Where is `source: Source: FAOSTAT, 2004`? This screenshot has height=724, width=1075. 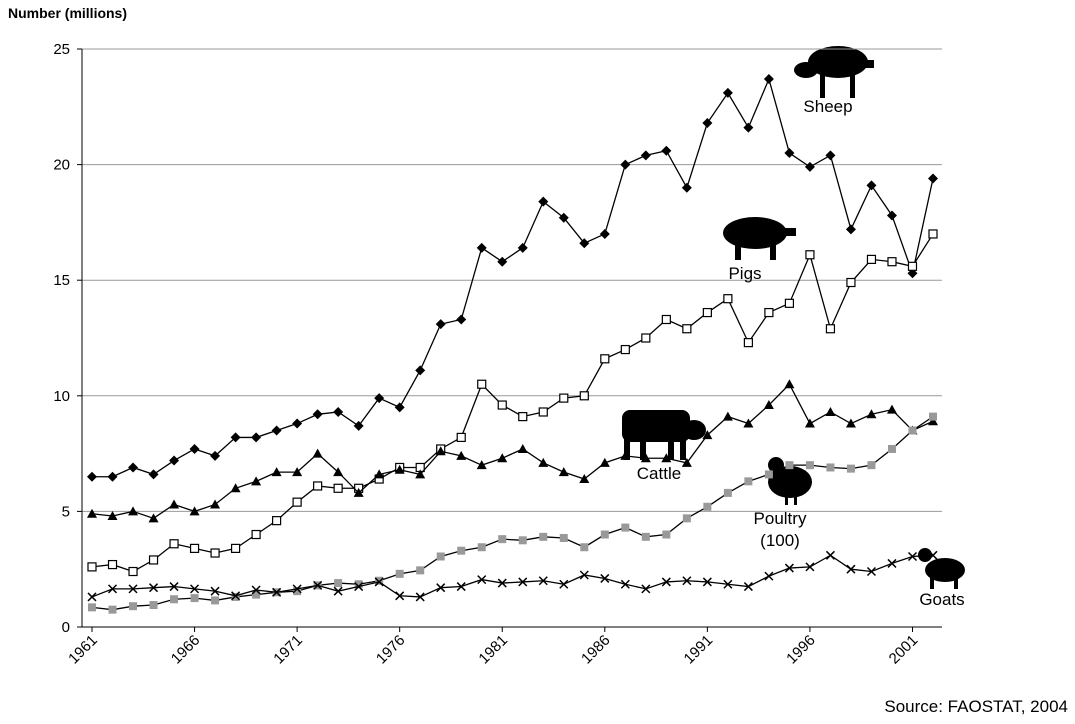
source: Source: FAOSTAT, 2004 is located at coordinates (976, 706).